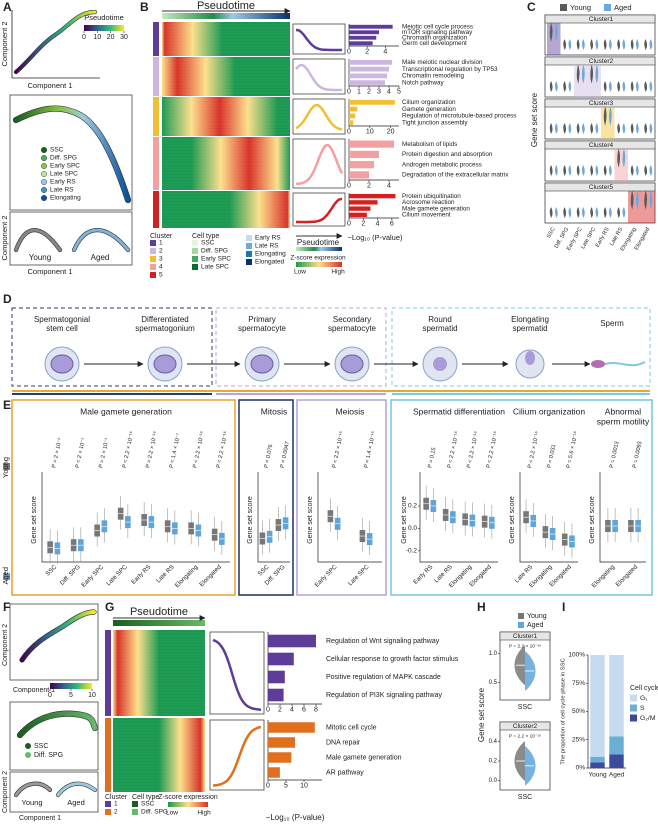 The width and height of the screenshot is (658, 824). What do you see at coordinates (447, 154) in the screenshot?
I see `term-label: Protein digestion and absorption` at bounding box center [447, 154].